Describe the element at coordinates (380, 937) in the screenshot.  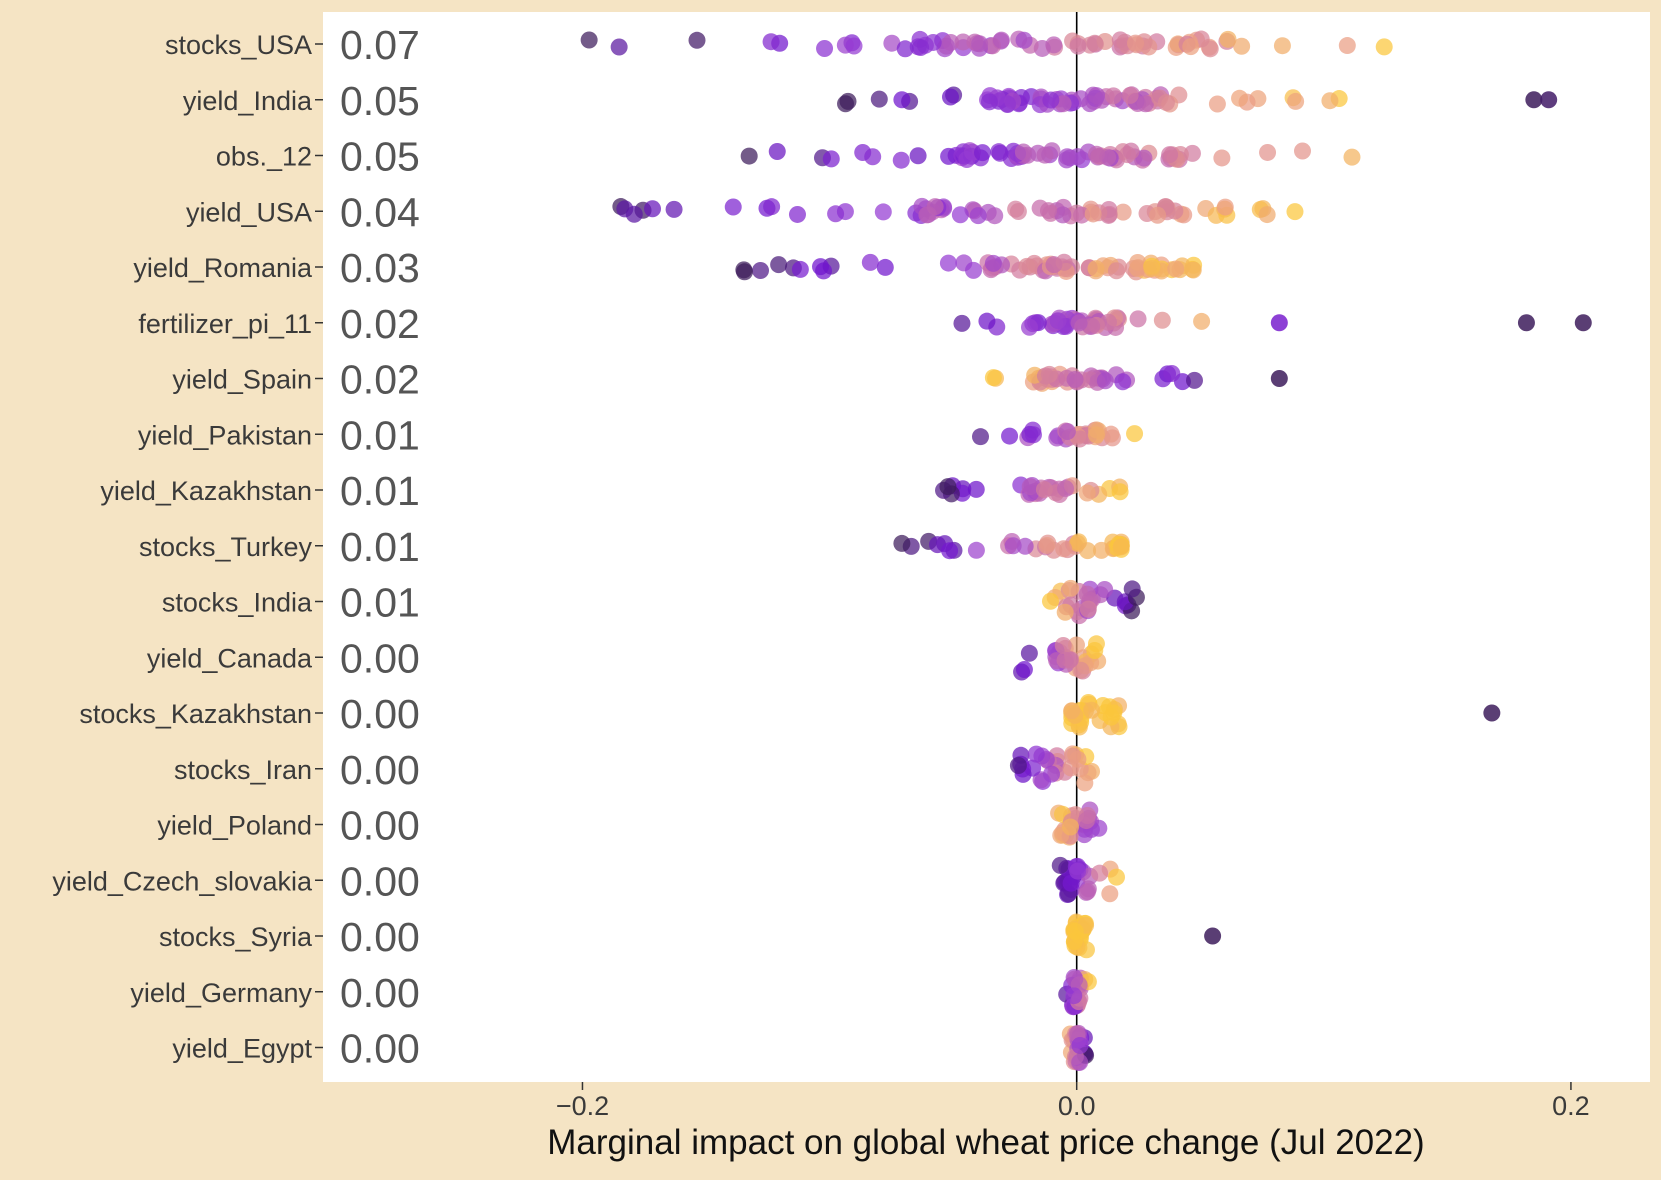
I see `importance-value: 0.00` at that location.